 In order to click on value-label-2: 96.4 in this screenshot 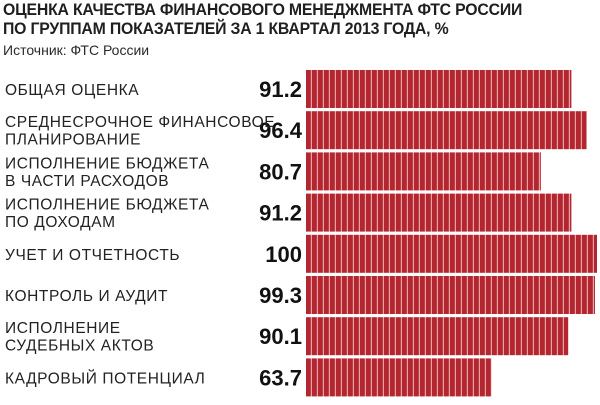, I will do `click(281, 130)`.